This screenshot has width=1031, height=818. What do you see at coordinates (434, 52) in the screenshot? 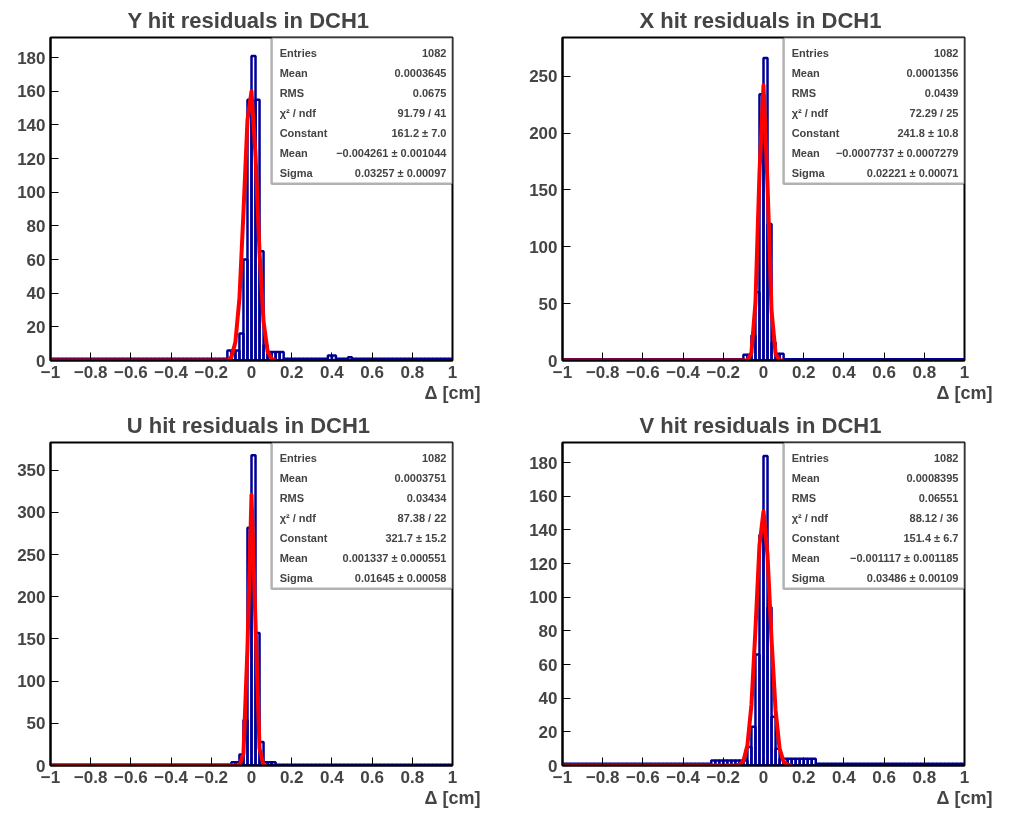
I see `annotation: 1082` at bounding box center [434, 52].